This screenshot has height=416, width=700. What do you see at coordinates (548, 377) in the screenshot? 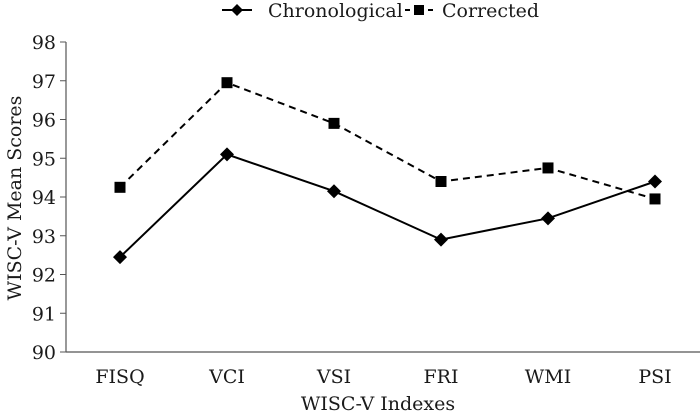
I see `x-tick-label: WMI` at bounding box center [548, 377].